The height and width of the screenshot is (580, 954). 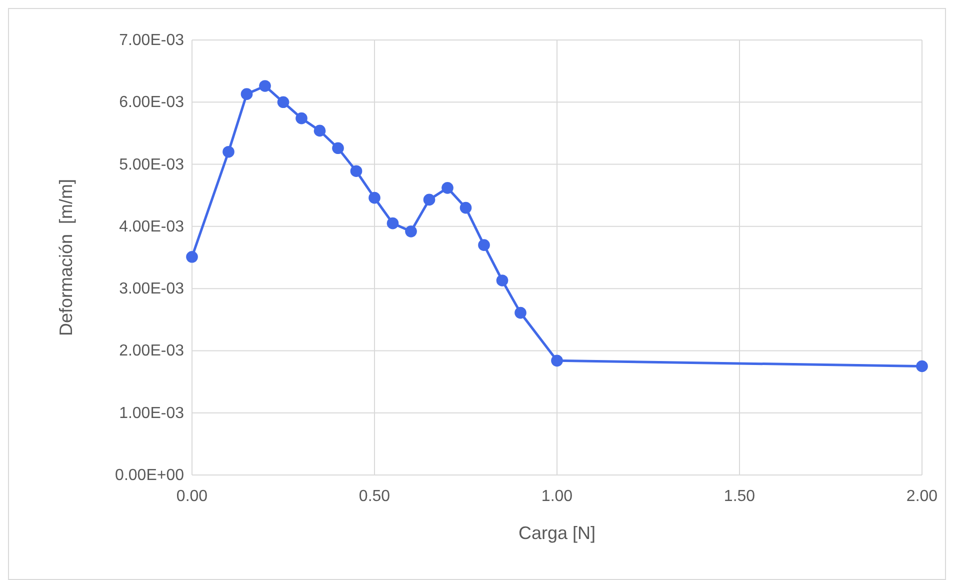 I want to click on x-tick-label: 0.00, so click(x=192, y=496).